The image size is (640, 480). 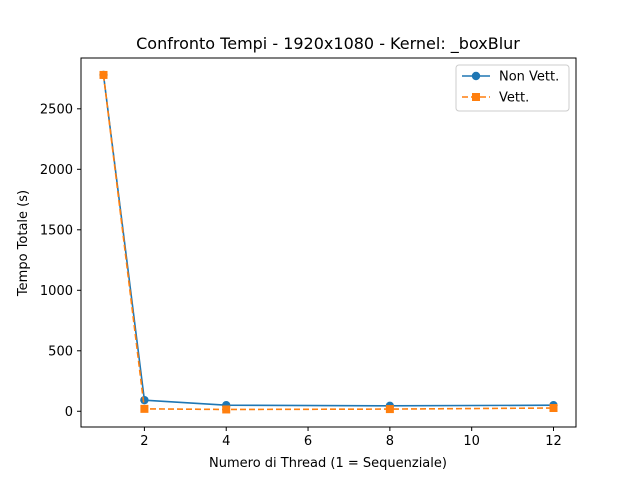 What do you see at coordinates (471, 441) in the screenshot?
I see `x-tick-label: 10` at bounding box center [471, 441].